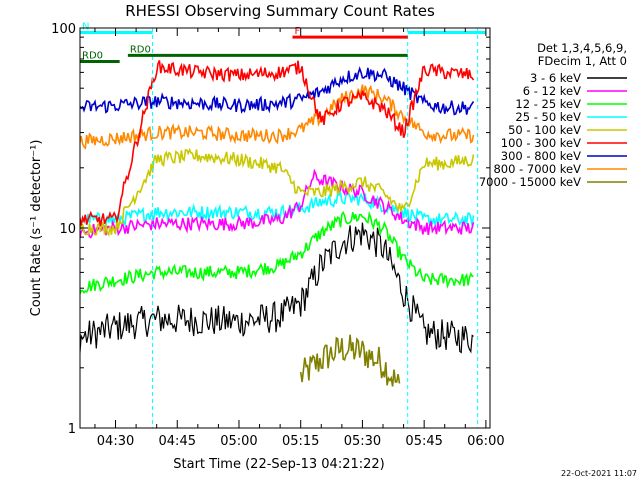 The height and width of the screenshot is (480, 640). I want to click on y-tick-label-1: 1, so click(72, 429).